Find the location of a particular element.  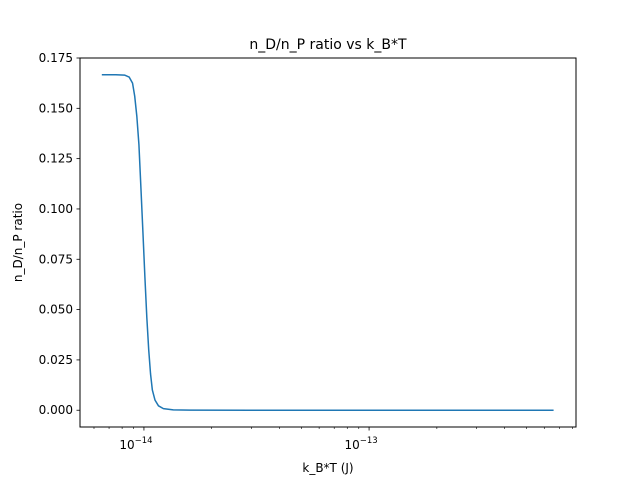

y-tick-label: 0.150 is located at coordinates (56, 108).